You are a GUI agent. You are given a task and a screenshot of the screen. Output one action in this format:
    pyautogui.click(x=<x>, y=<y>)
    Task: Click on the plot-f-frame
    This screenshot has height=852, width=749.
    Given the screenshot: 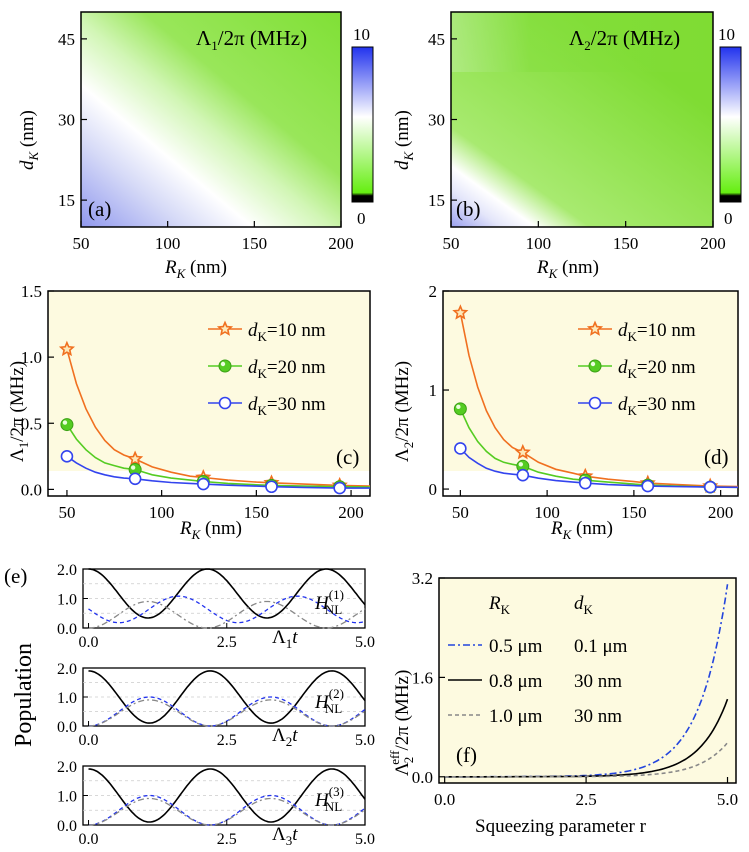 What is the action you would take?
    pyautogui.click(x=587, y=680)
    